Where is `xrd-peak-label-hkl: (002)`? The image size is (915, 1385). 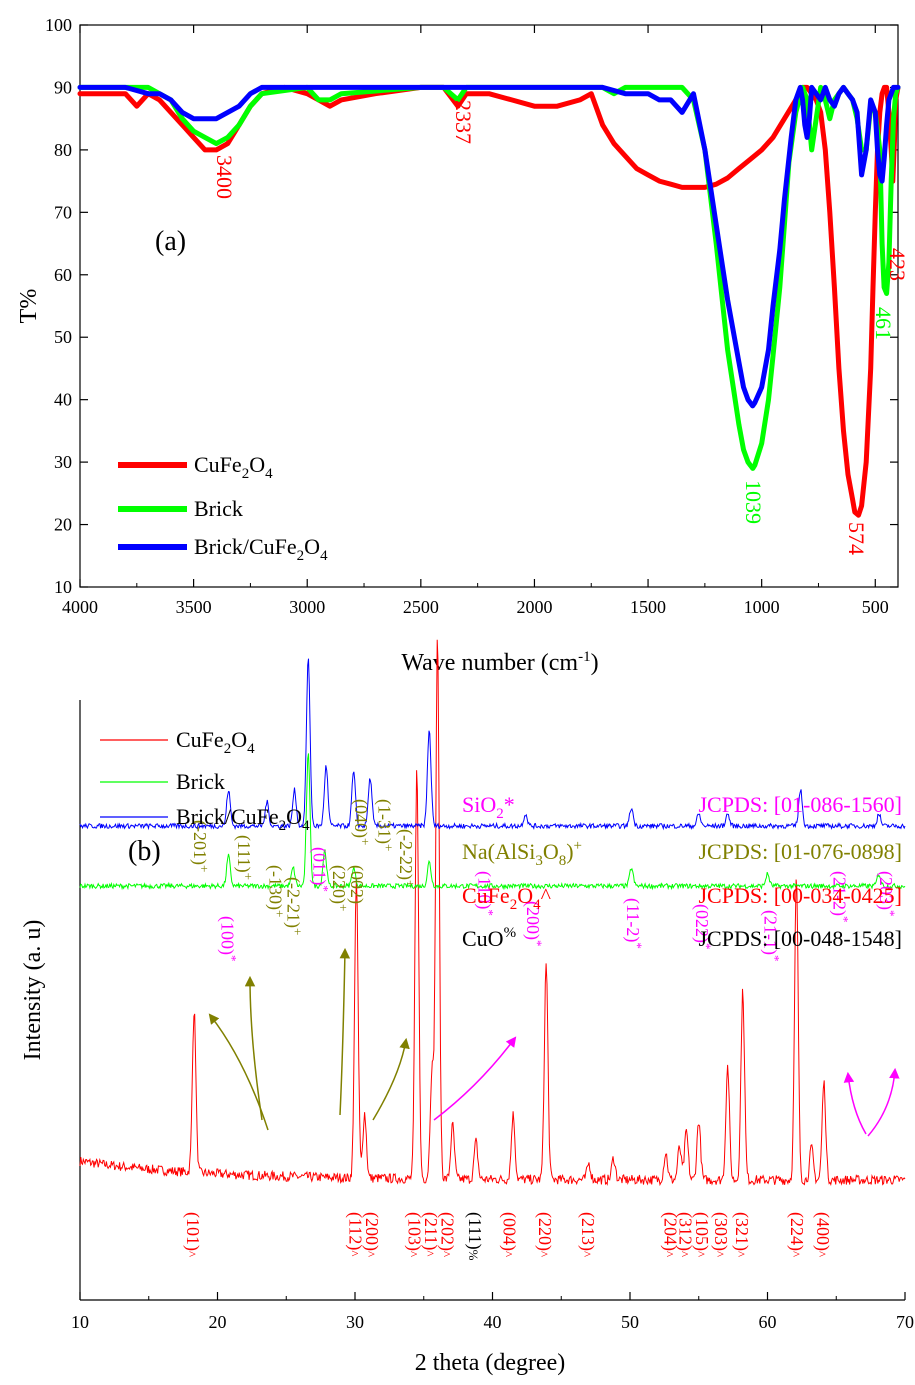
xrd-peak-label-hkl: (002) is located at coordinates (356, 884).